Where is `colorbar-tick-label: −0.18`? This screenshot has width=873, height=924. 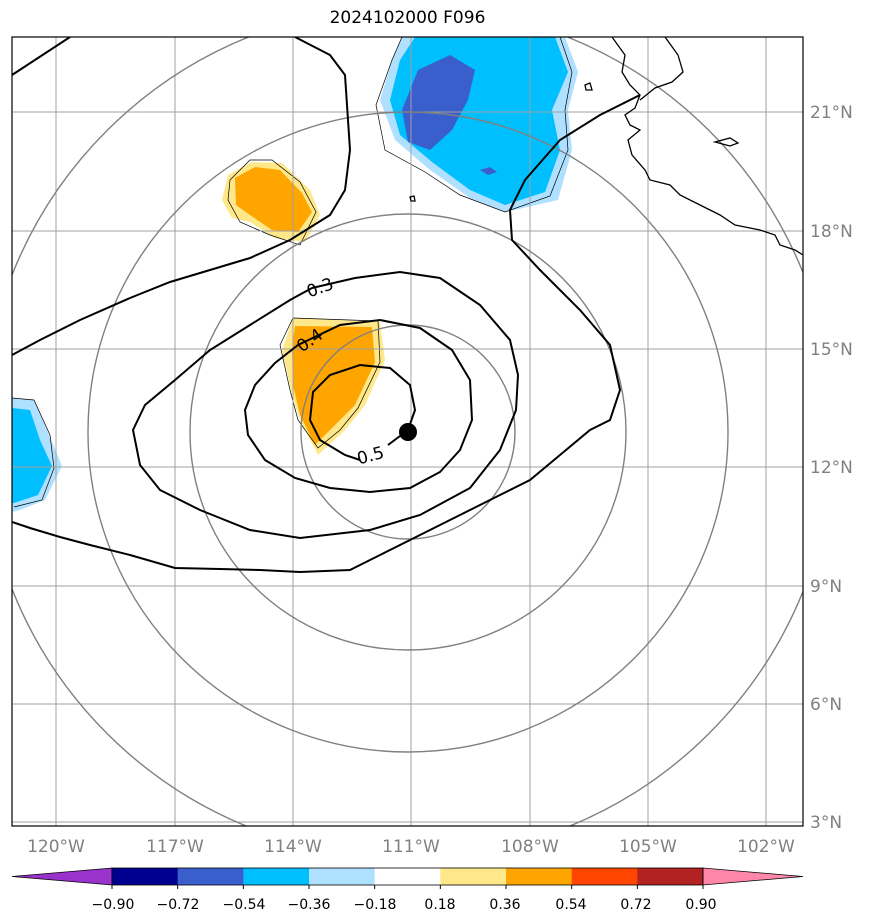
colorbar-tick-label: −0.18 is located at coordinates (375, 905).